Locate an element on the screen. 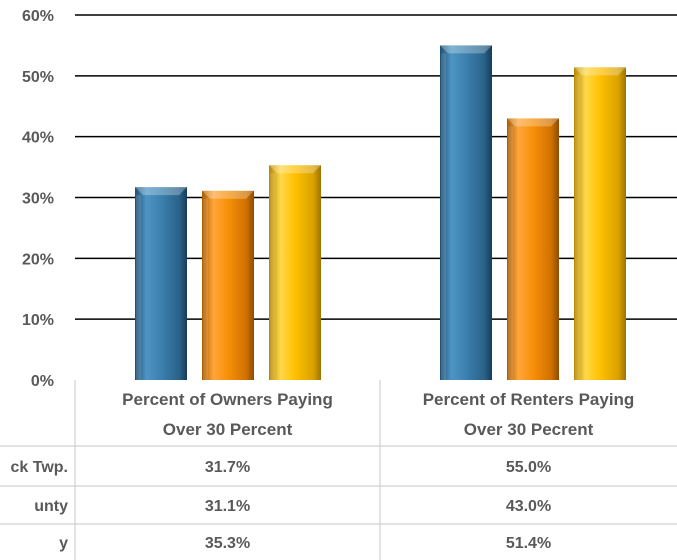 The height and width of the screenshot is (560, 677). data-label: 55.0% is located at coordinates (528, 467).